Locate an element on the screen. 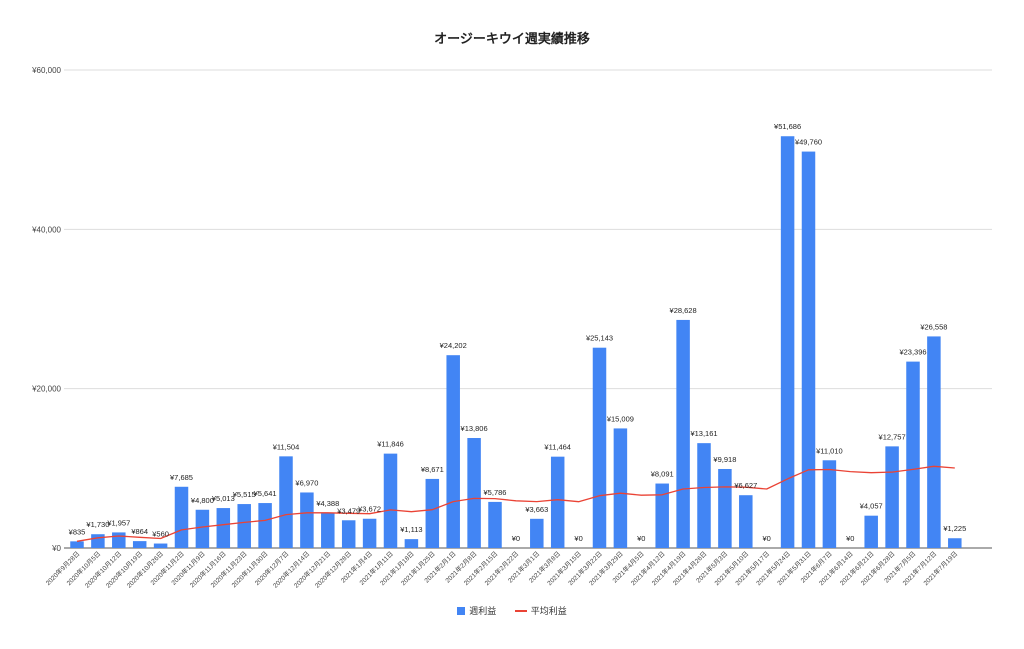 Image resolution: width=1024 pixels, height=649 pixels. data-label: ¥1,225 is located at coordinates (954, 528).